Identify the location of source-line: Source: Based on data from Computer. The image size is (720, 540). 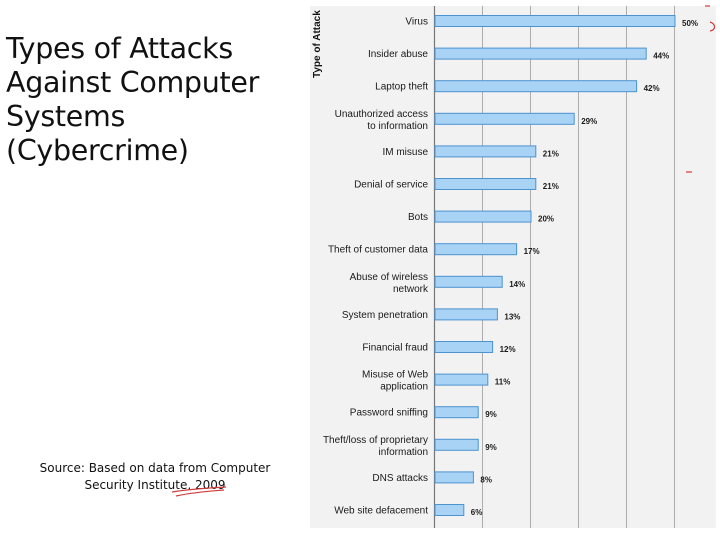
(155, 468).